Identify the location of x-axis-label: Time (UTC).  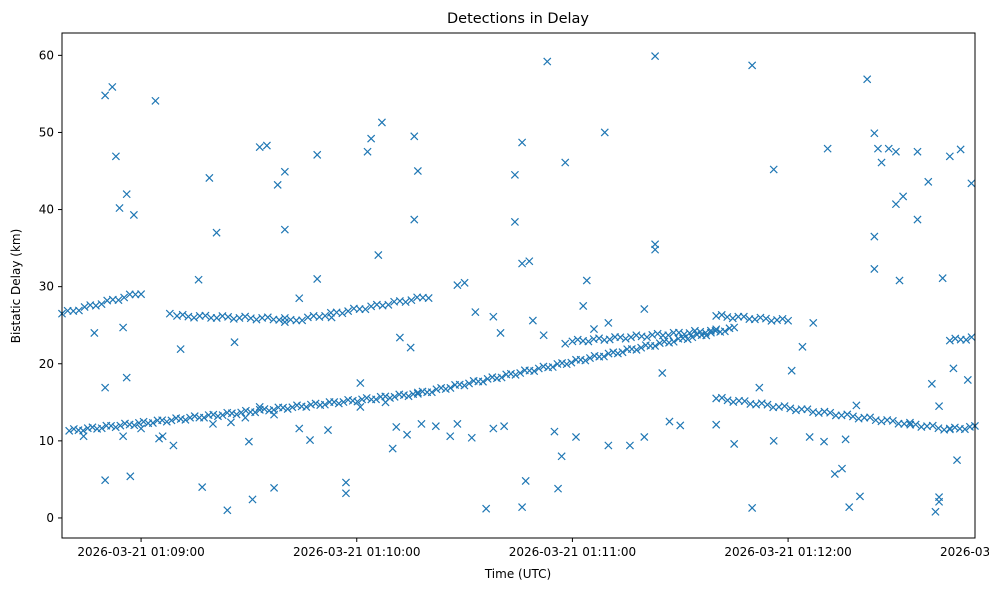
(517, 574).